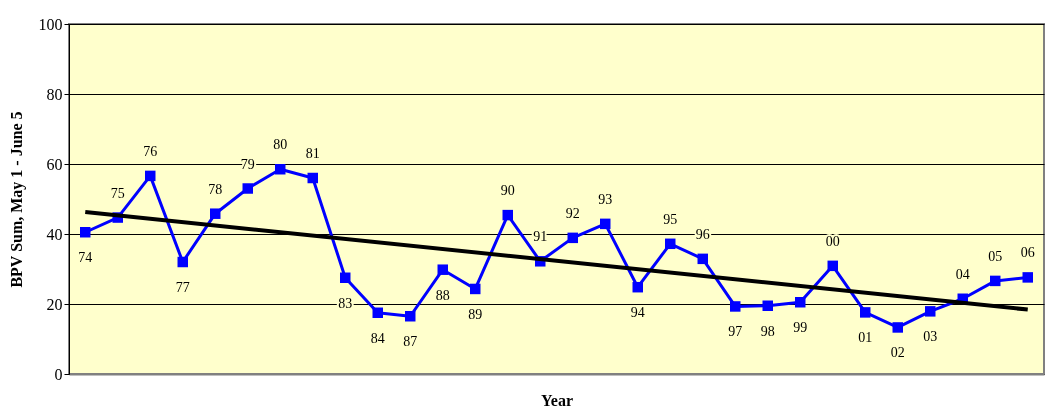 Image resolution: width=1046 pixels, height=414 pixels. Describe the element at coordinates (865, 338) in the screenshot. I see `x-tick-label: 01` at that location.